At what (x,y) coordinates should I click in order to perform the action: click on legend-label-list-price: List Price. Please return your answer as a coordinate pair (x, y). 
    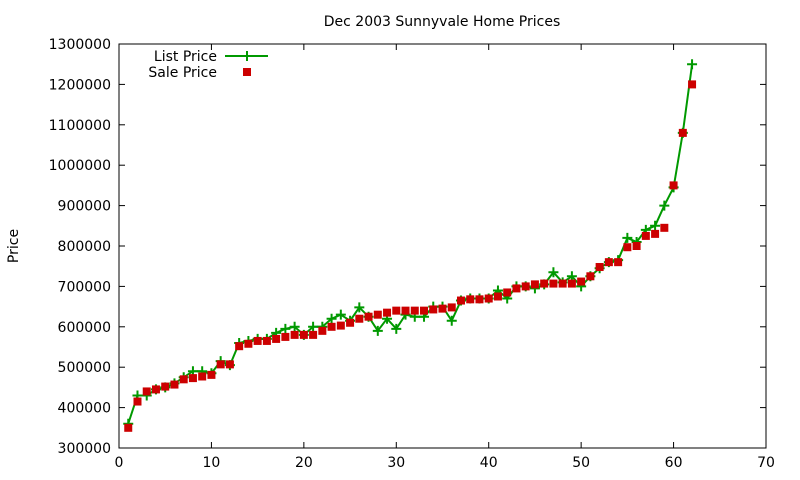
    Looking at the image, I should click on (185, 57).